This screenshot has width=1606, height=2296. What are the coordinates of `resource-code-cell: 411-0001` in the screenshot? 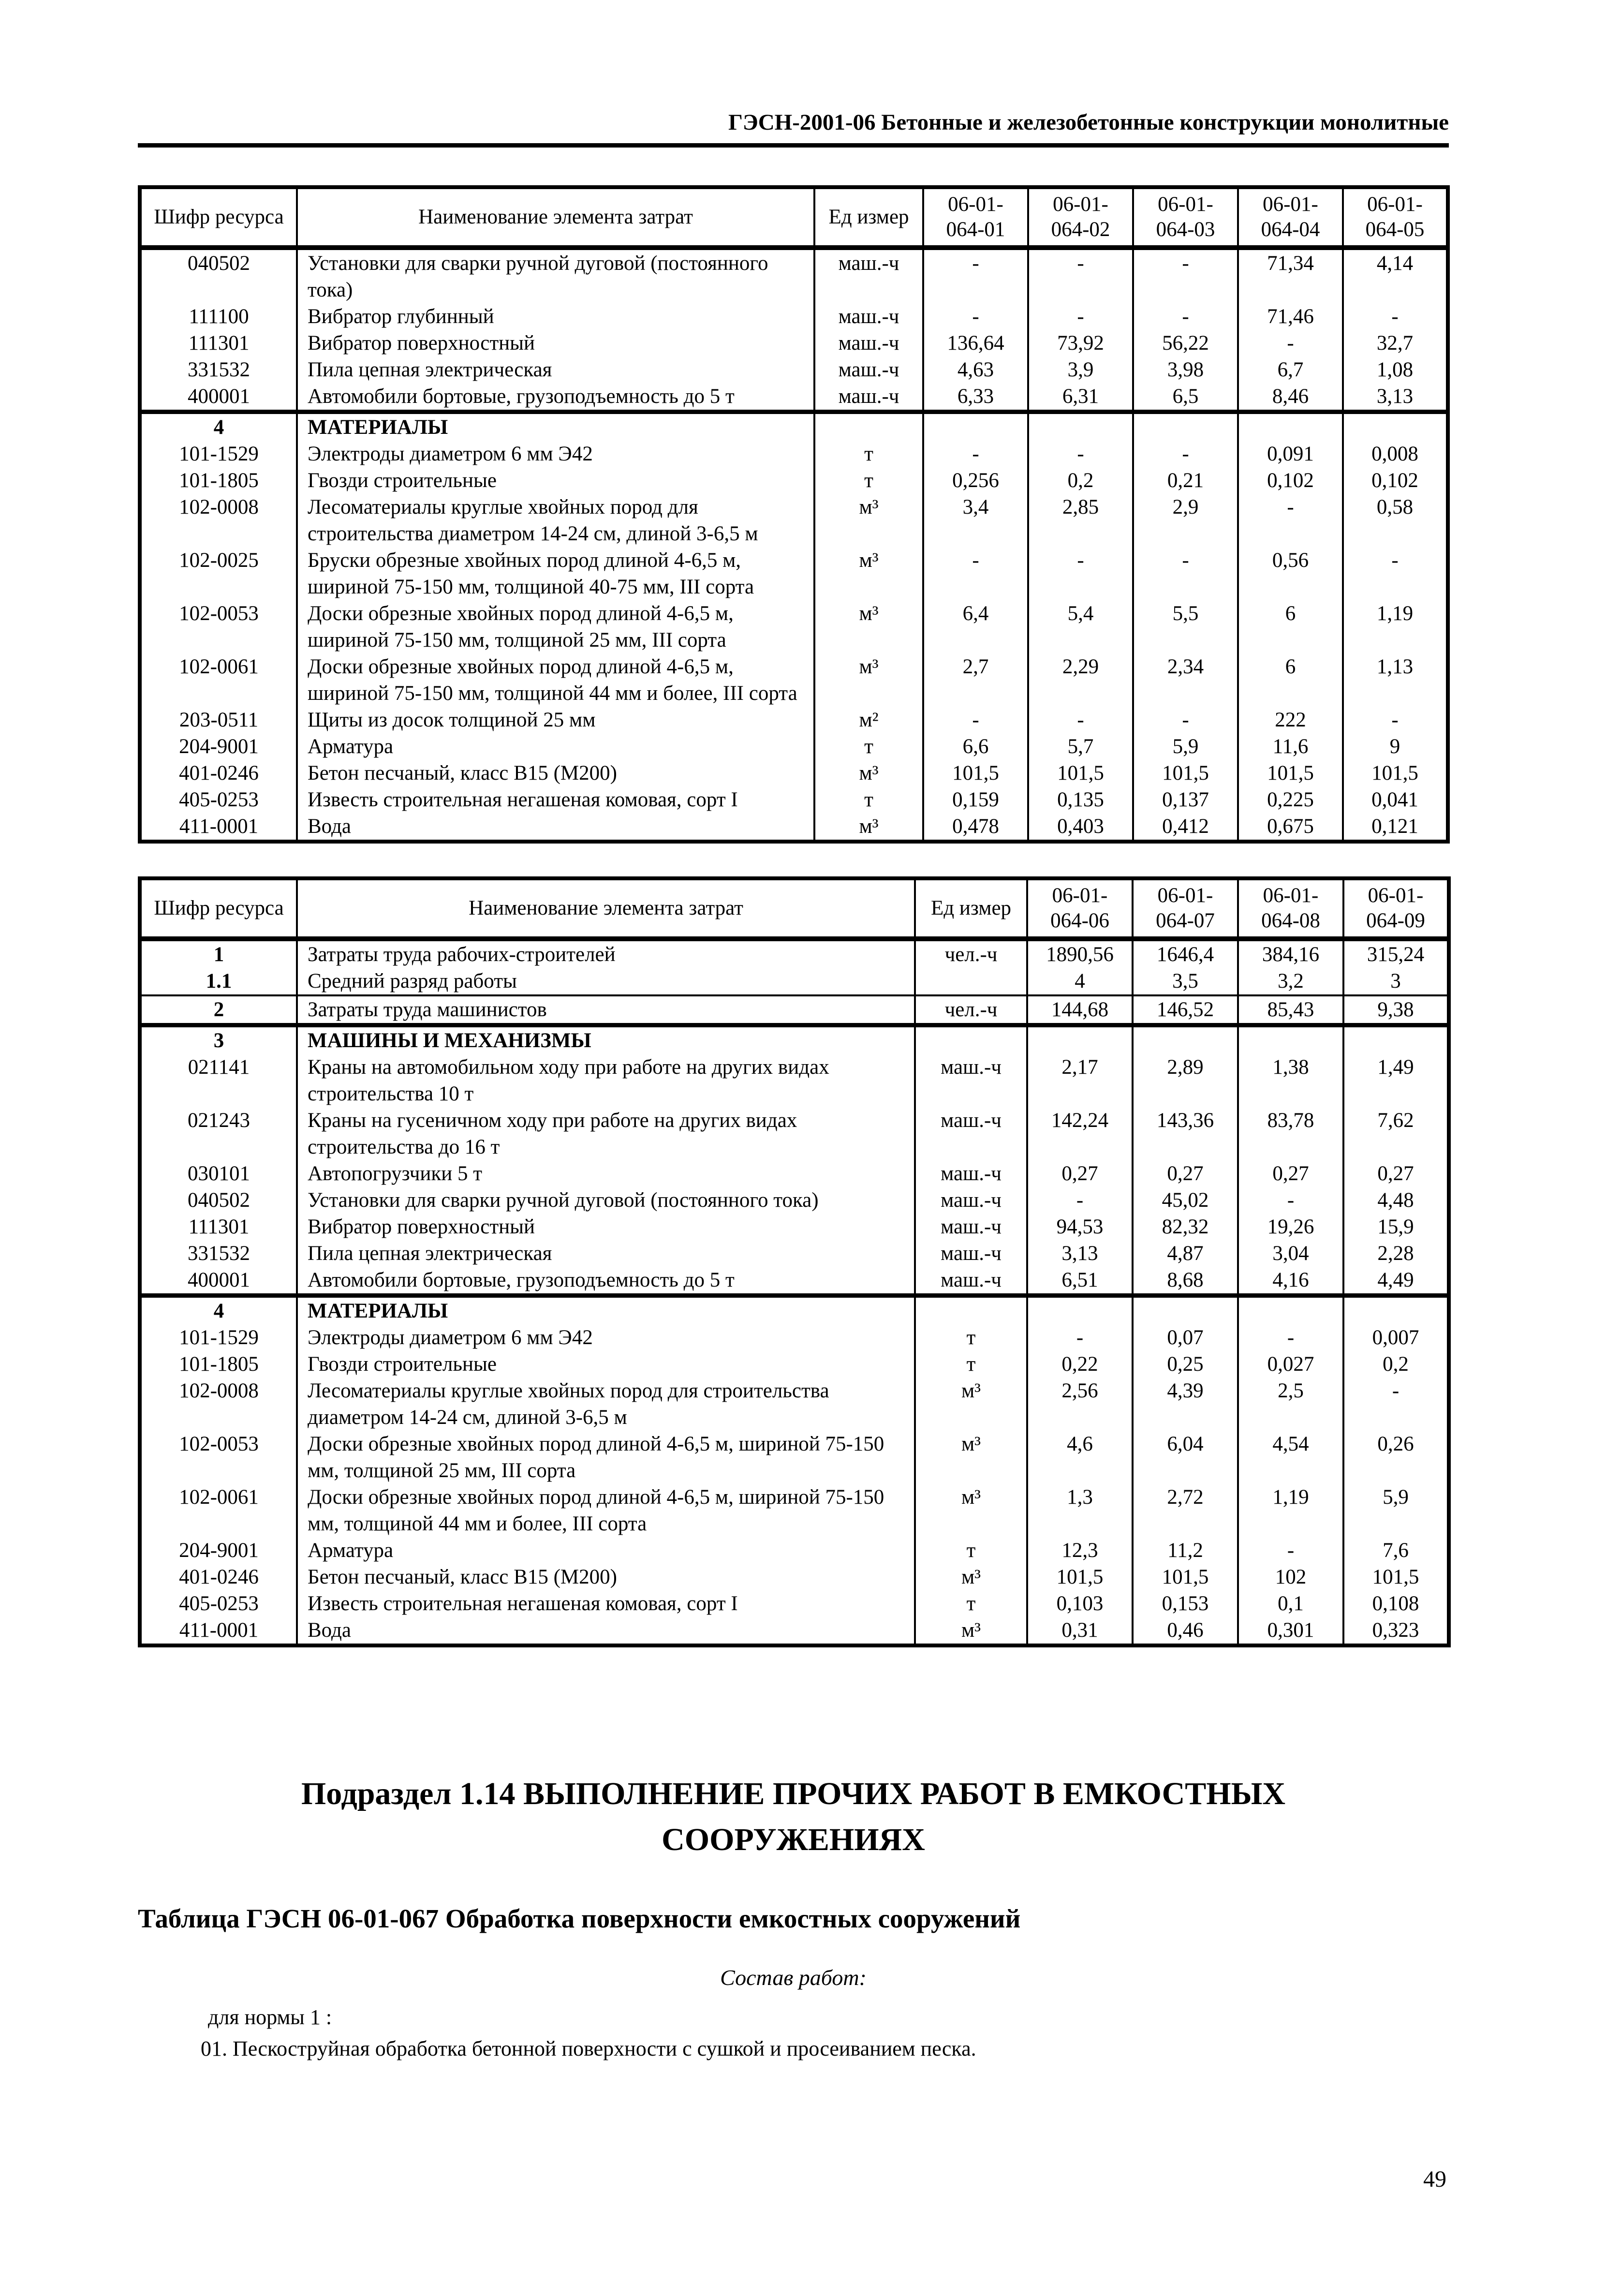 It's located at (218, 827).